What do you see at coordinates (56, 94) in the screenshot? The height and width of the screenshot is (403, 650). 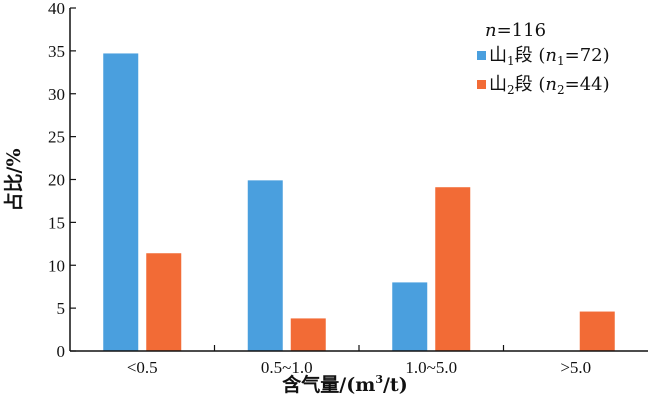 I see `y-tick-label: 30` at bounding box center [56, 94].